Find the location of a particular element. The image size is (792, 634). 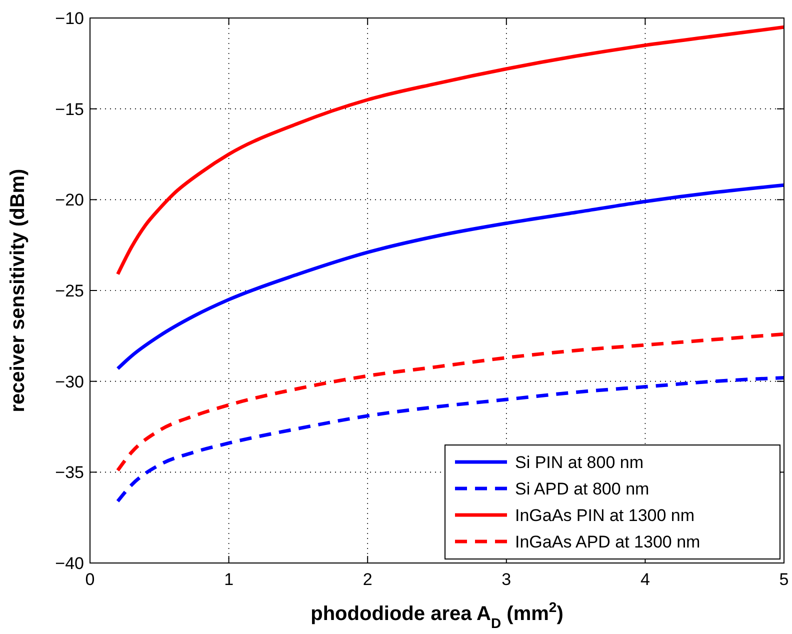

y-tick-label: −40 is located at coordinates (69, 563).